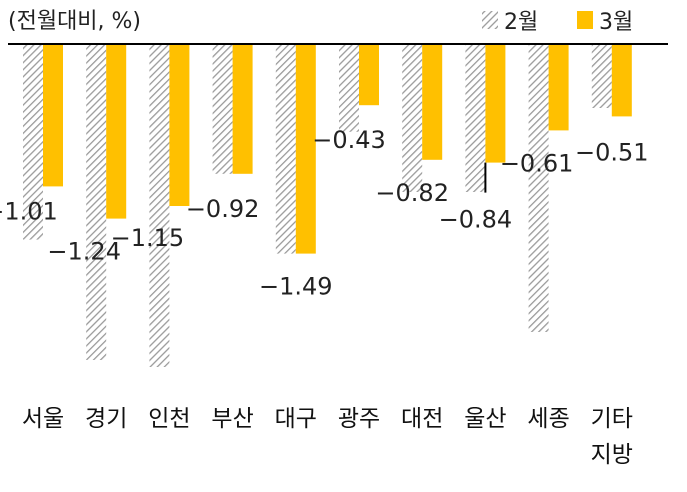  What do you see at coordinates (422, 419) in the screenshot?
I see `category-label: 대전` at bounding box center [422, 419].